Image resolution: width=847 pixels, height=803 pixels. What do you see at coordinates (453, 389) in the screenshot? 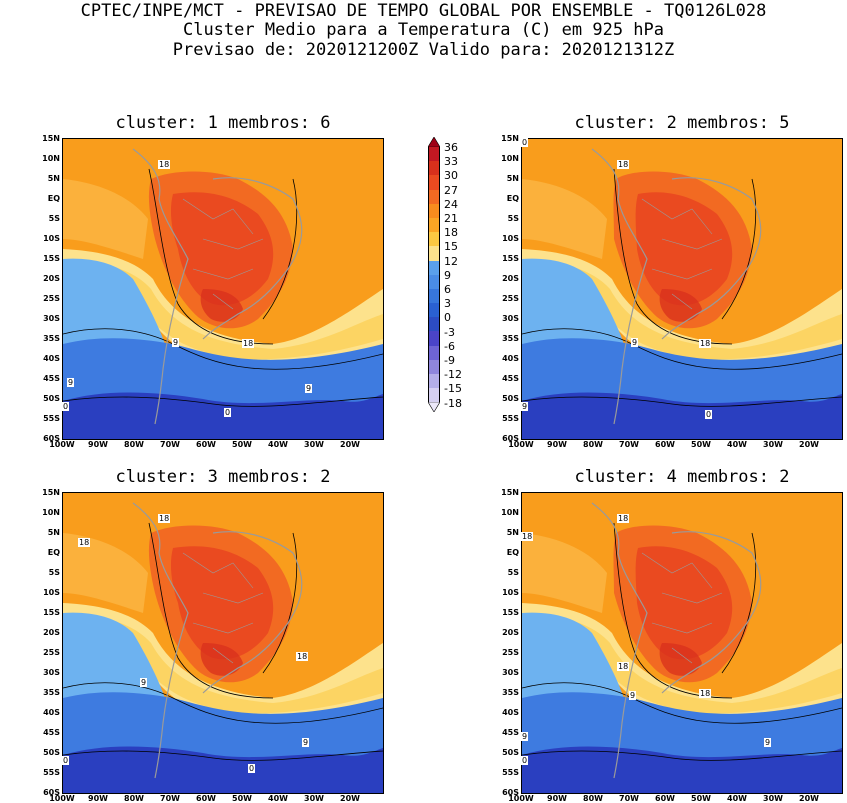
I see `colorbar-tick-label: -15` at bounding box center [453, 389].